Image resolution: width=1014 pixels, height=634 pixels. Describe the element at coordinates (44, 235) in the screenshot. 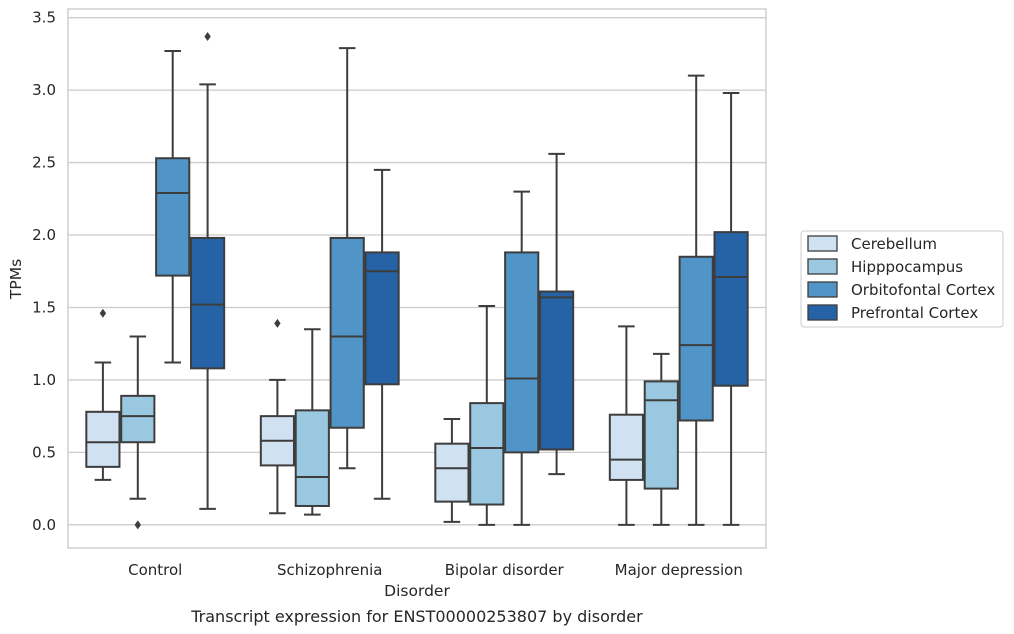

I see `y-tick-label: 2.0` at that location.